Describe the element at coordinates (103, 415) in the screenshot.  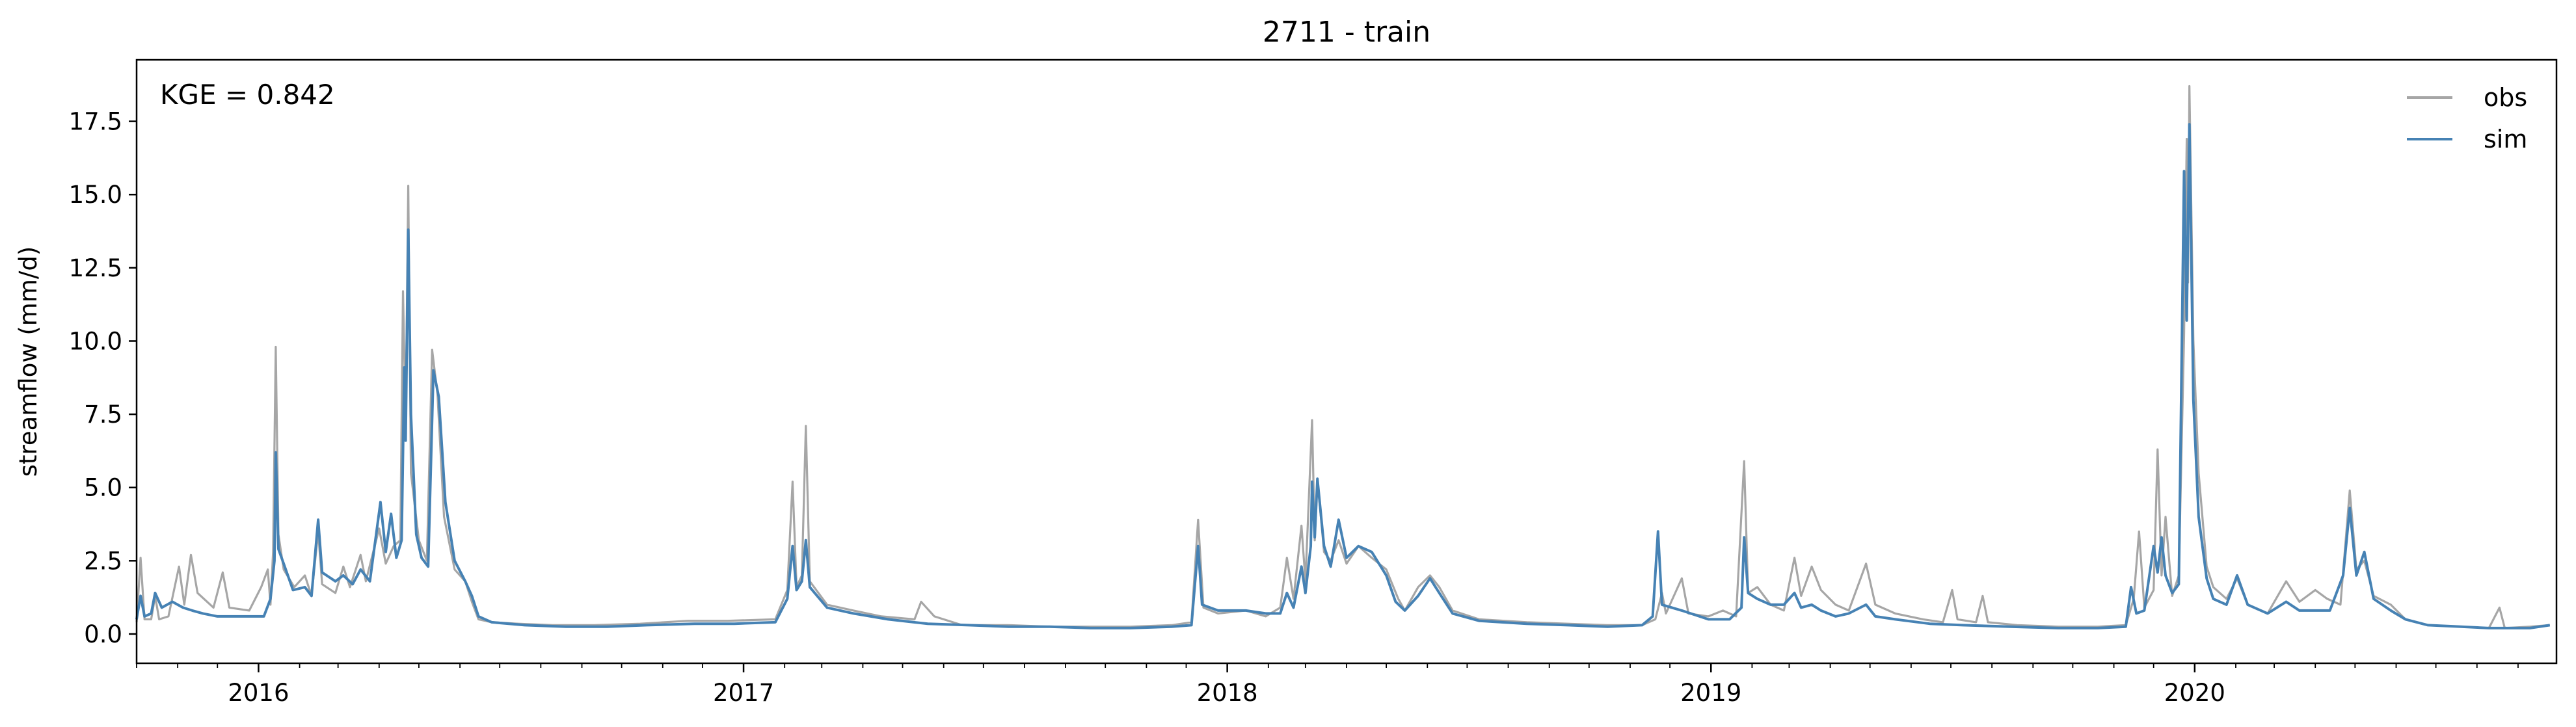
I see `y-tick-label: 7.5` at that location.